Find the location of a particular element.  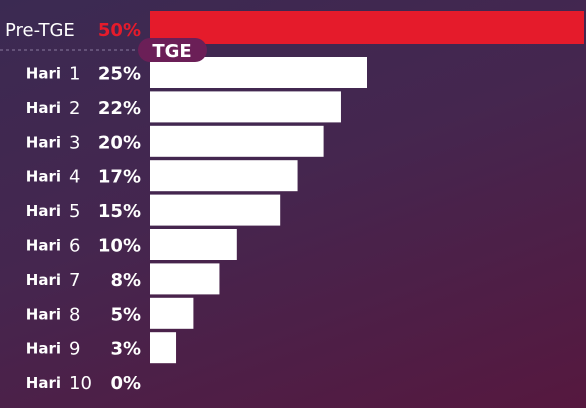

day-value-label: 15% is located at coordinates (119, 211).